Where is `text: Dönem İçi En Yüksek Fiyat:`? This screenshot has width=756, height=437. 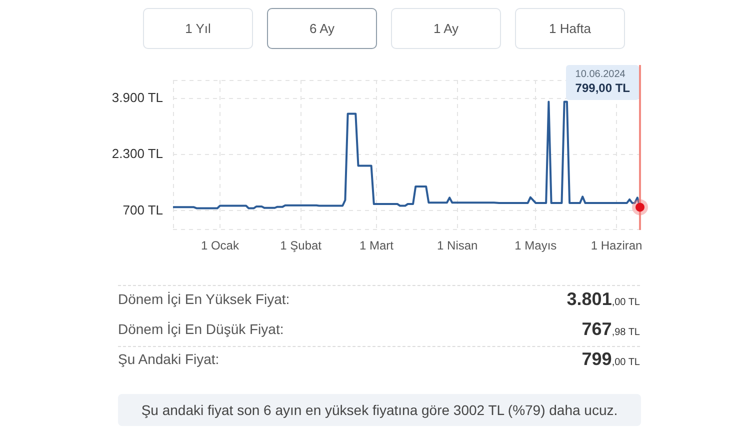
text: Dönem İçi En Yüksek Fiyat: is located at coordinates (204, 299).